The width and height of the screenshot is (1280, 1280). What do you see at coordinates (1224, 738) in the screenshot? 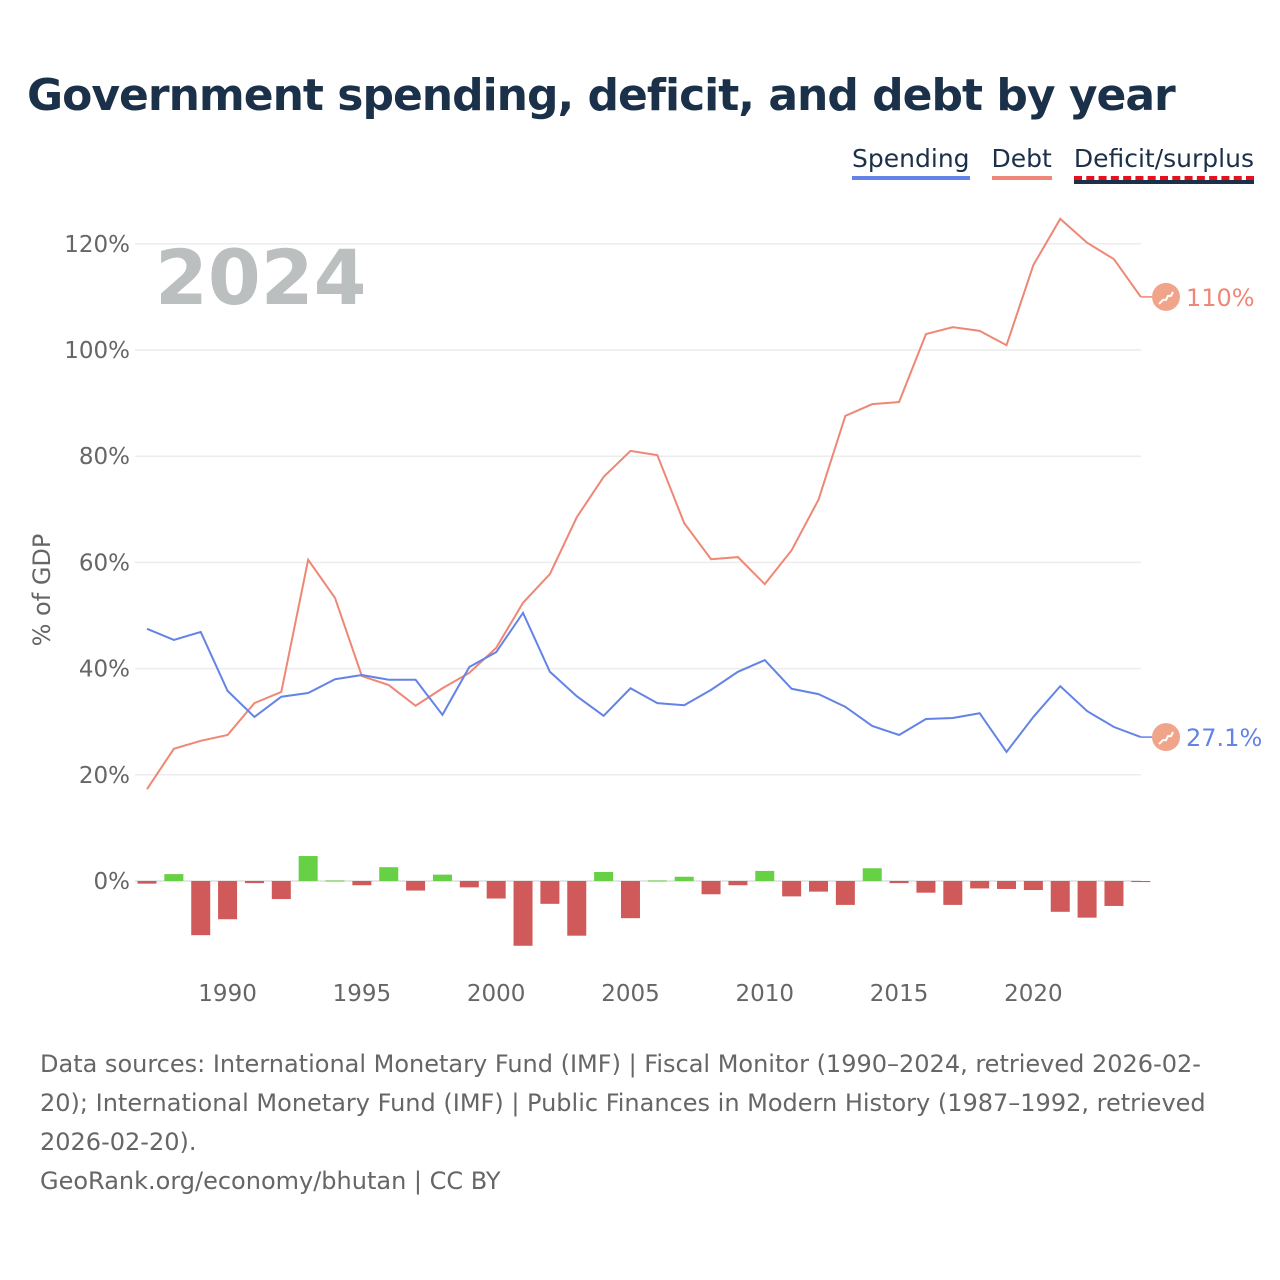
I see `spending-end-label: 27.1%` at bounding box center [1224, 738].